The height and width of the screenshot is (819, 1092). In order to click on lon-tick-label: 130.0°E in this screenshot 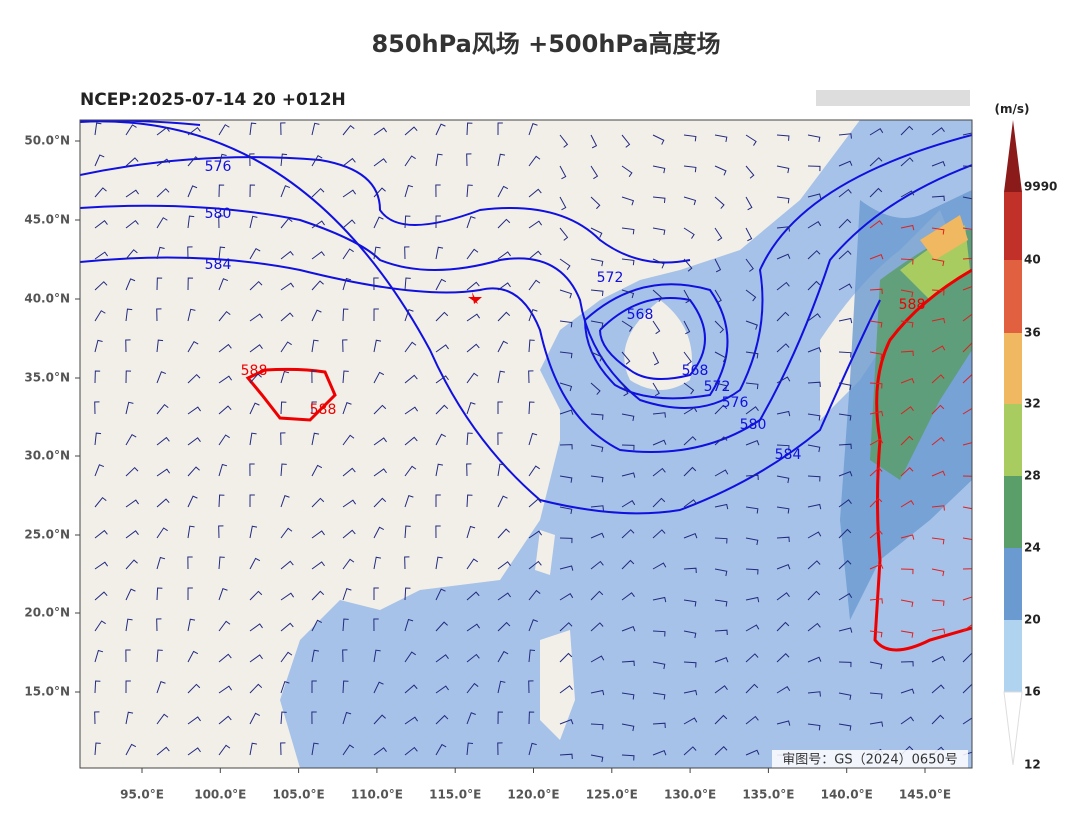, I will do `click(690, 795)`.